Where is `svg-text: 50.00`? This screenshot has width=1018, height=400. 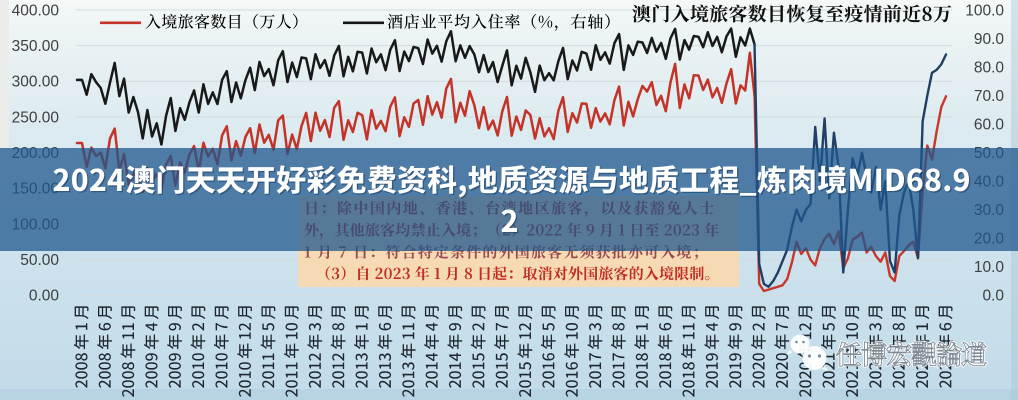
svg-text: 50.00 is located at coordinates (39, 260).